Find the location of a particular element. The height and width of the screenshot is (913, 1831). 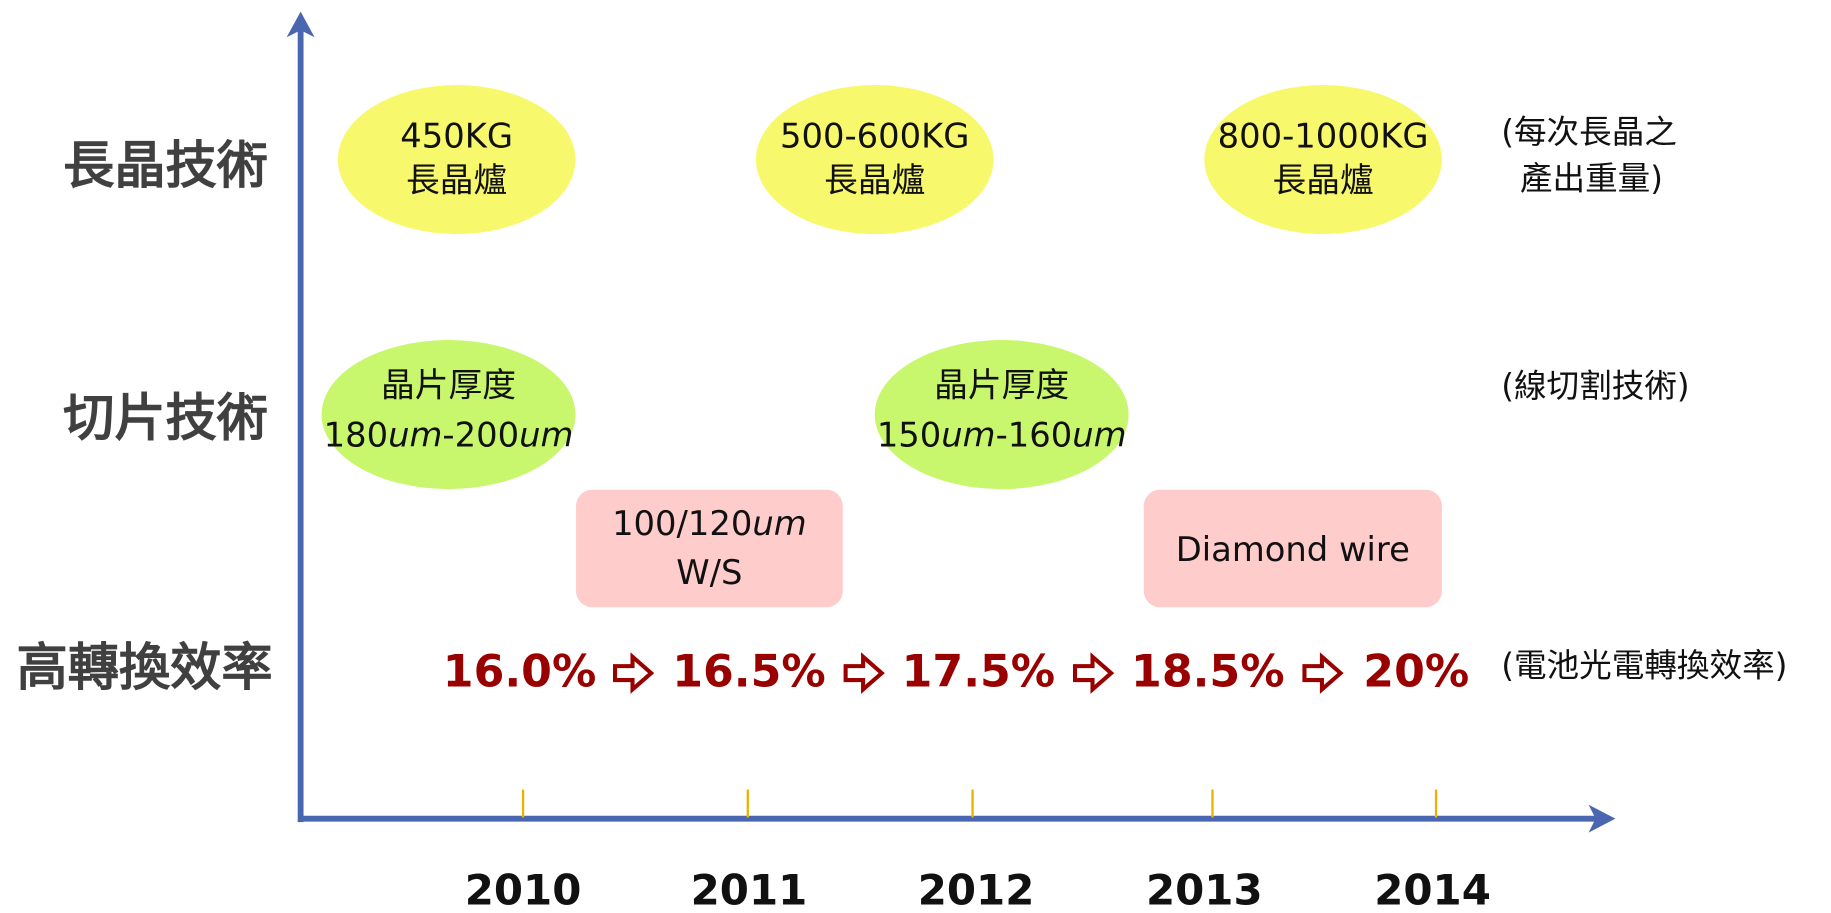

block-text: 800-1000KG is located at coordinates (1323, 135).